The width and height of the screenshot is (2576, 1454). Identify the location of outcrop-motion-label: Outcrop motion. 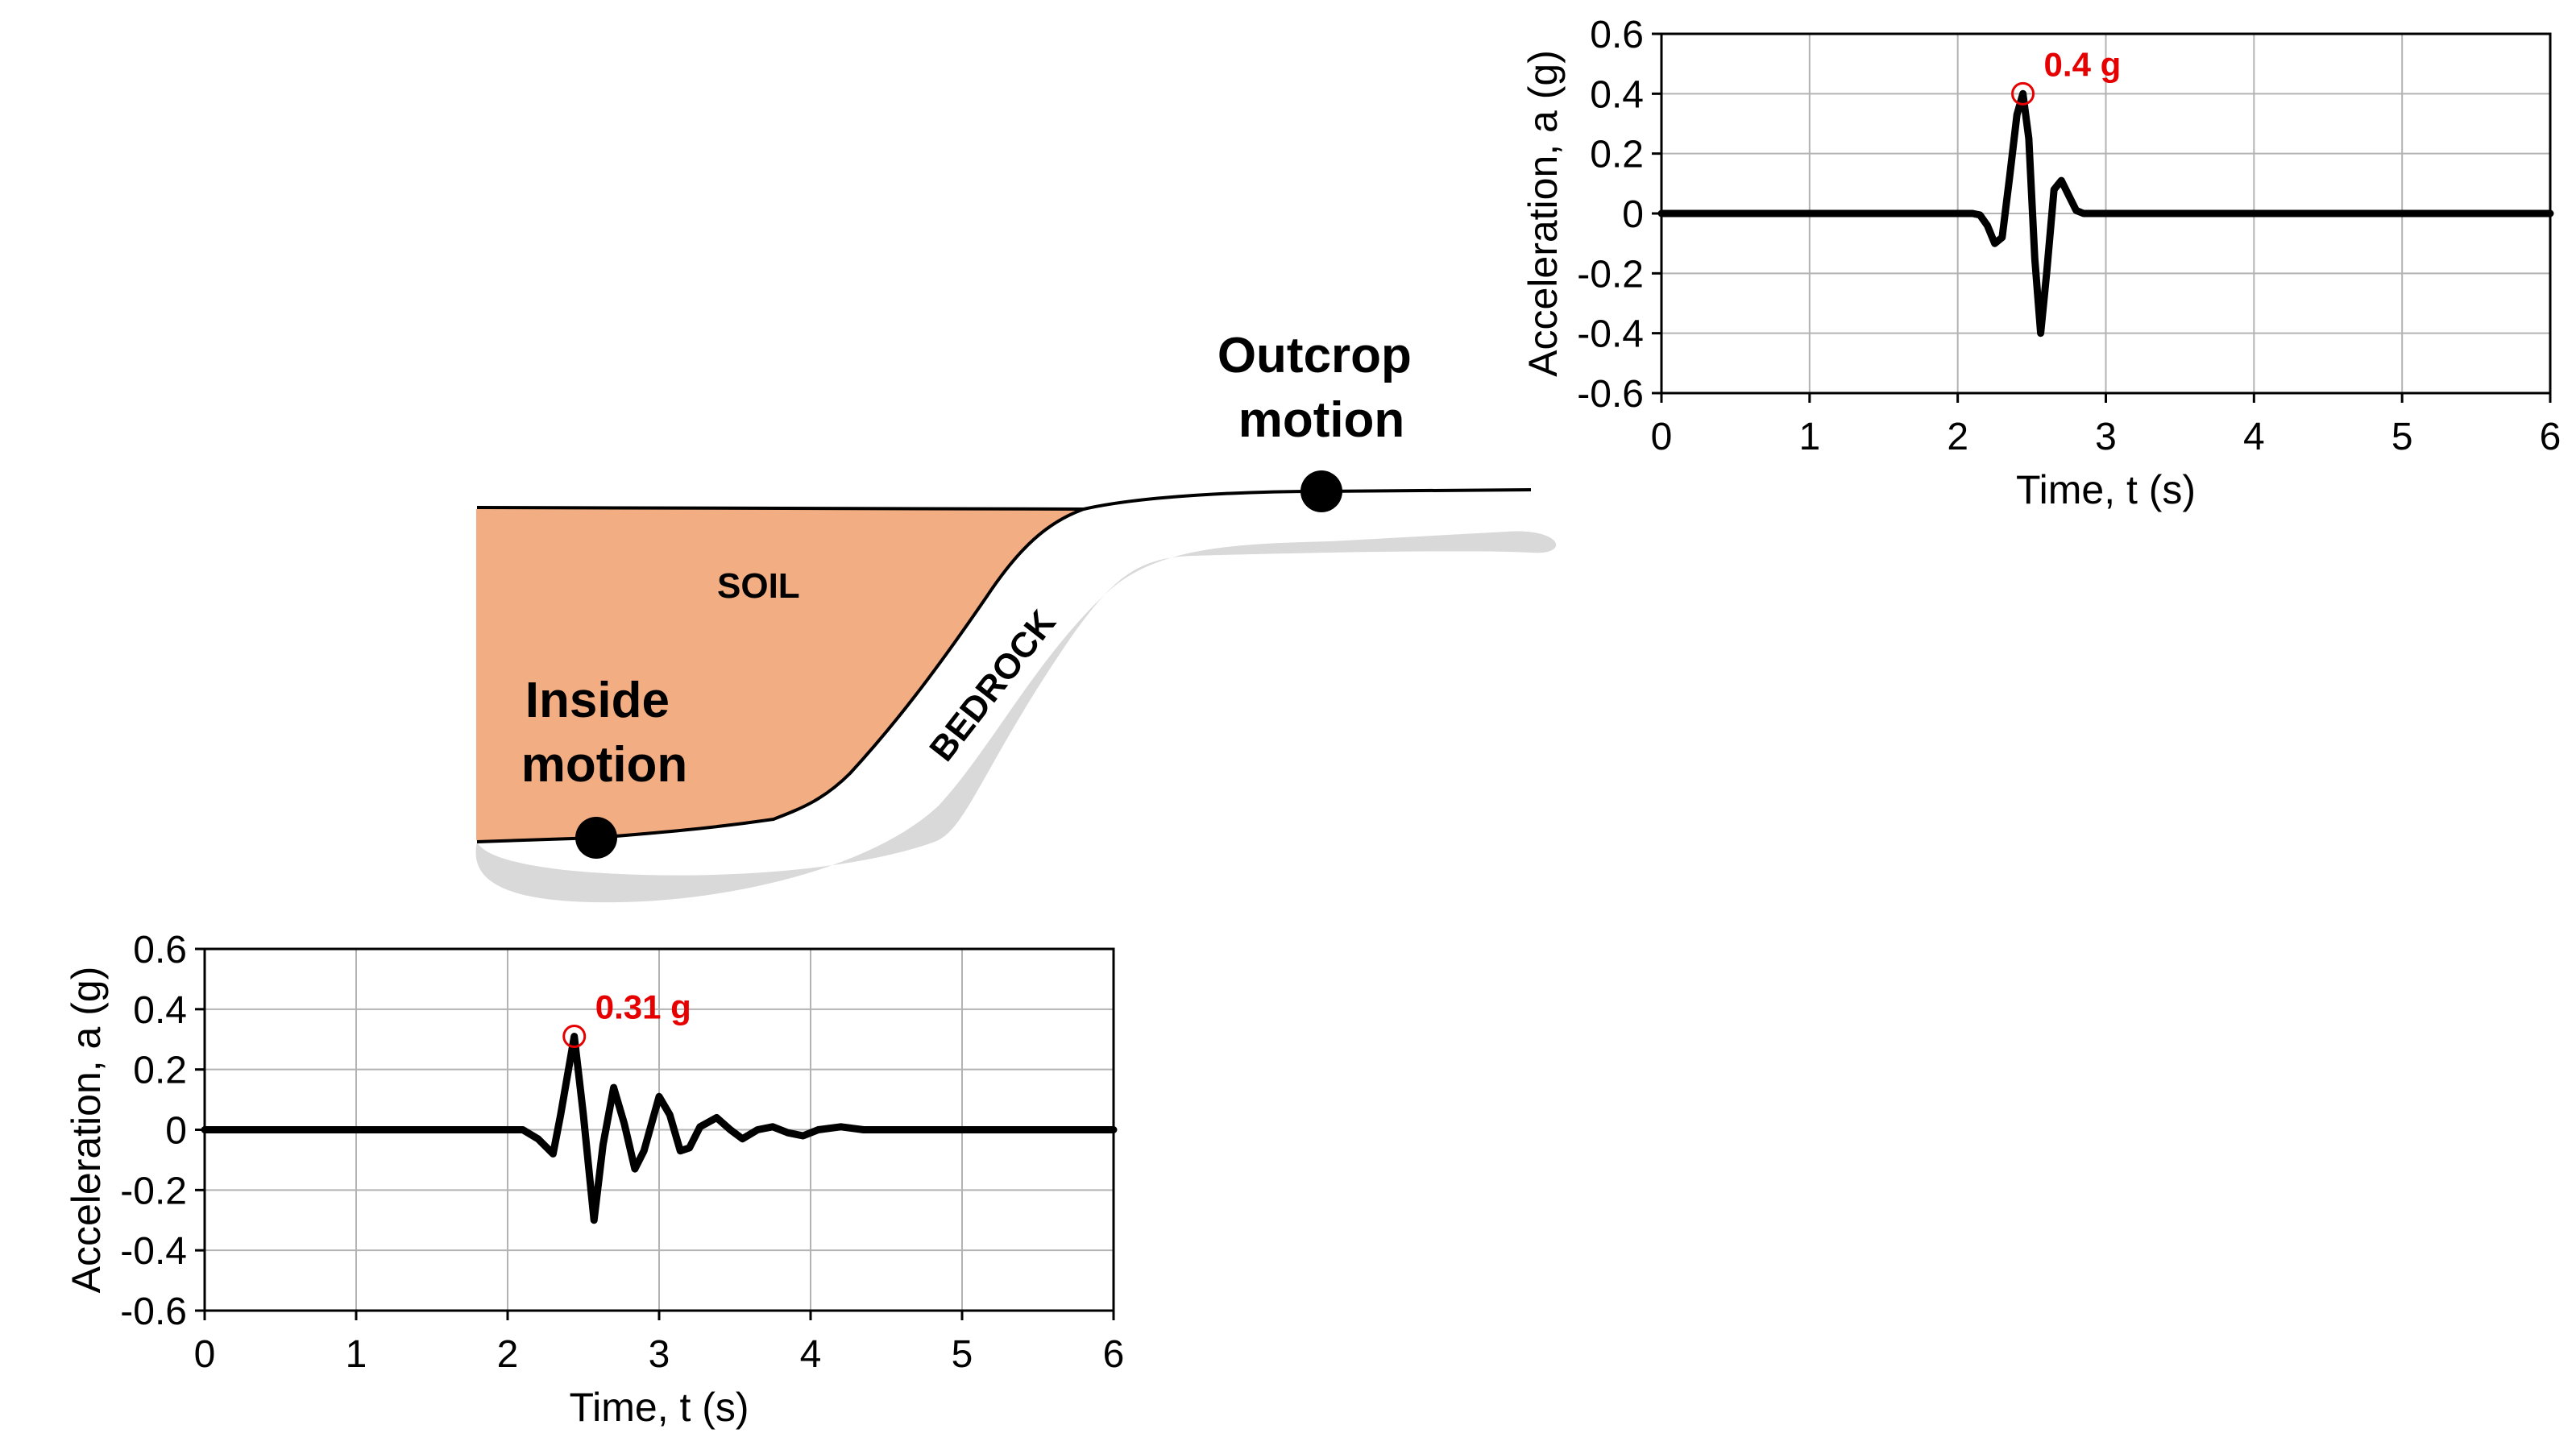
(1321, 388).